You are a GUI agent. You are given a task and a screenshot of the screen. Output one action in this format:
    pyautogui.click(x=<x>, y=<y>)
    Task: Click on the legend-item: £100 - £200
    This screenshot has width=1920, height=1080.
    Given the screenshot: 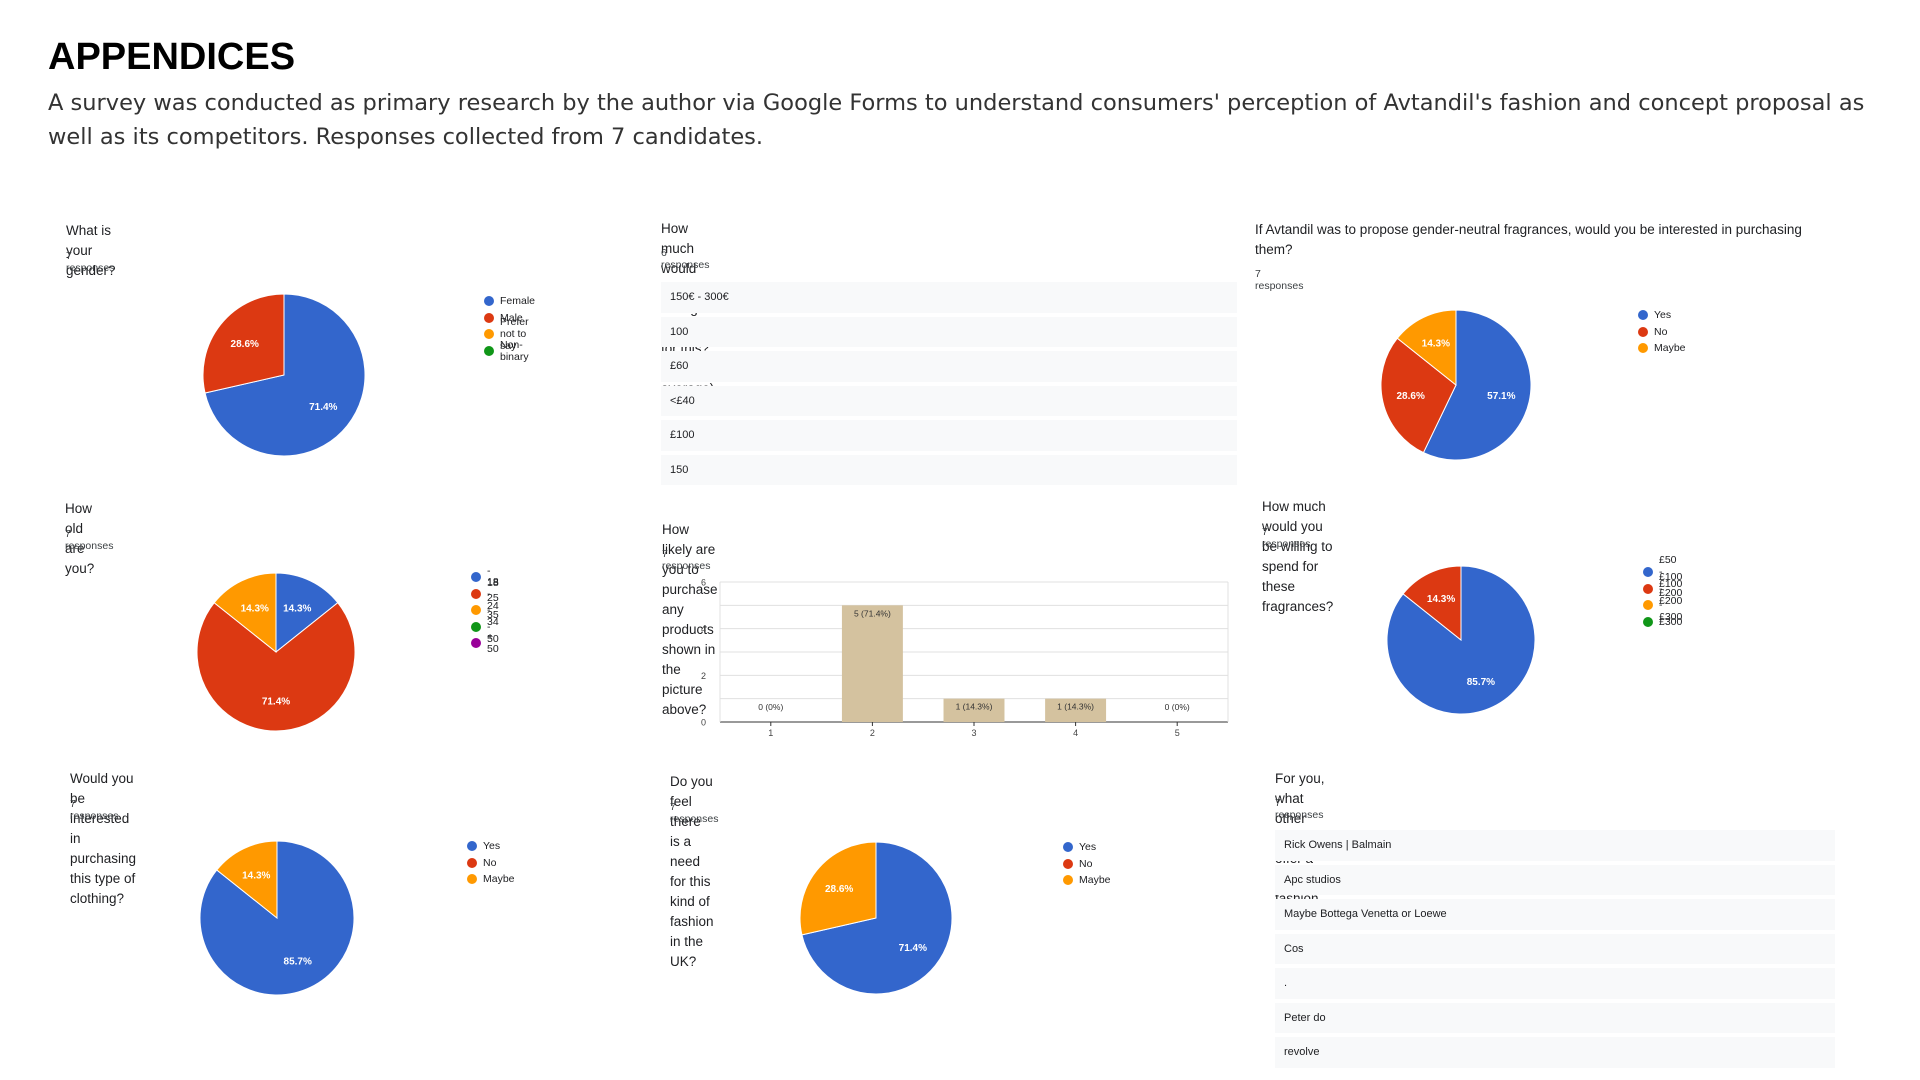 What is the action you would take?
    pyautogui.click(x=1662, y=589)
    